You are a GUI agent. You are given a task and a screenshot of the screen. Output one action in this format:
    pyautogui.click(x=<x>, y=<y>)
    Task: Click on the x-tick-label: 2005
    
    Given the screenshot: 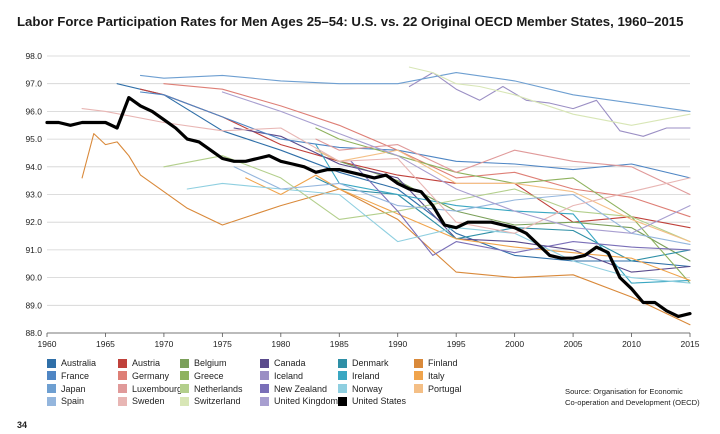 What is the action you would take?
    pyautogui.click(x=573, y=344)
    